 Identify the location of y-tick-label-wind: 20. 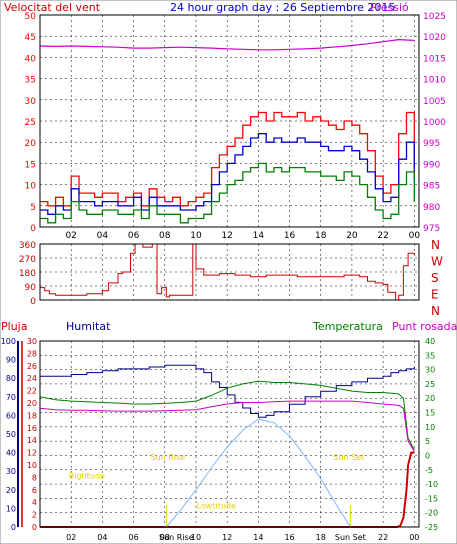
(31, 144).